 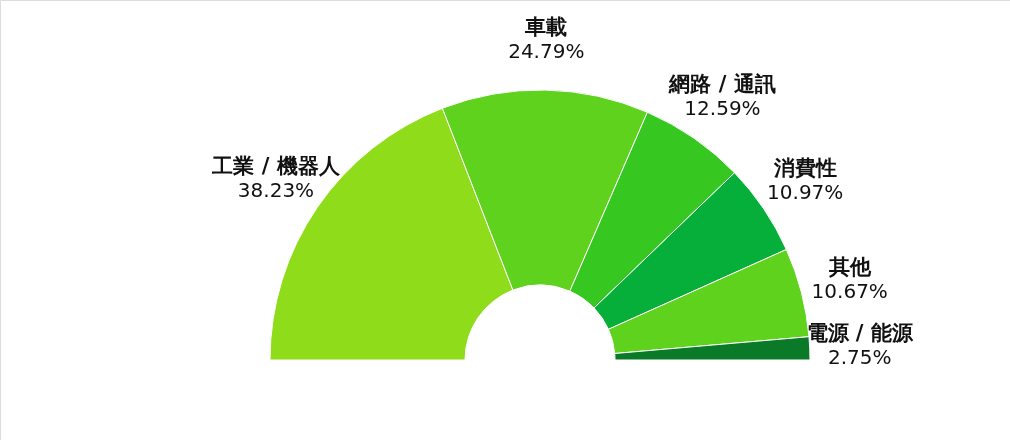 What do you see at coordinates (805, 191) in the screenshot?
I see `data-label: 10.97%` at bounding box center [805, 191].